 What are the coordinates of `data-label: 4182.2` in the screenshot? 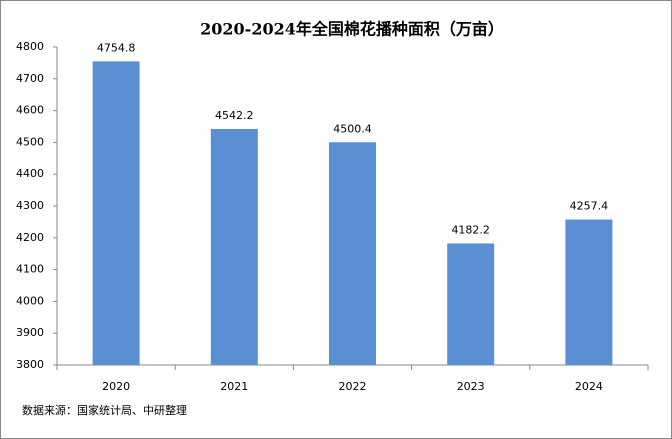 It's located at (470, 229).